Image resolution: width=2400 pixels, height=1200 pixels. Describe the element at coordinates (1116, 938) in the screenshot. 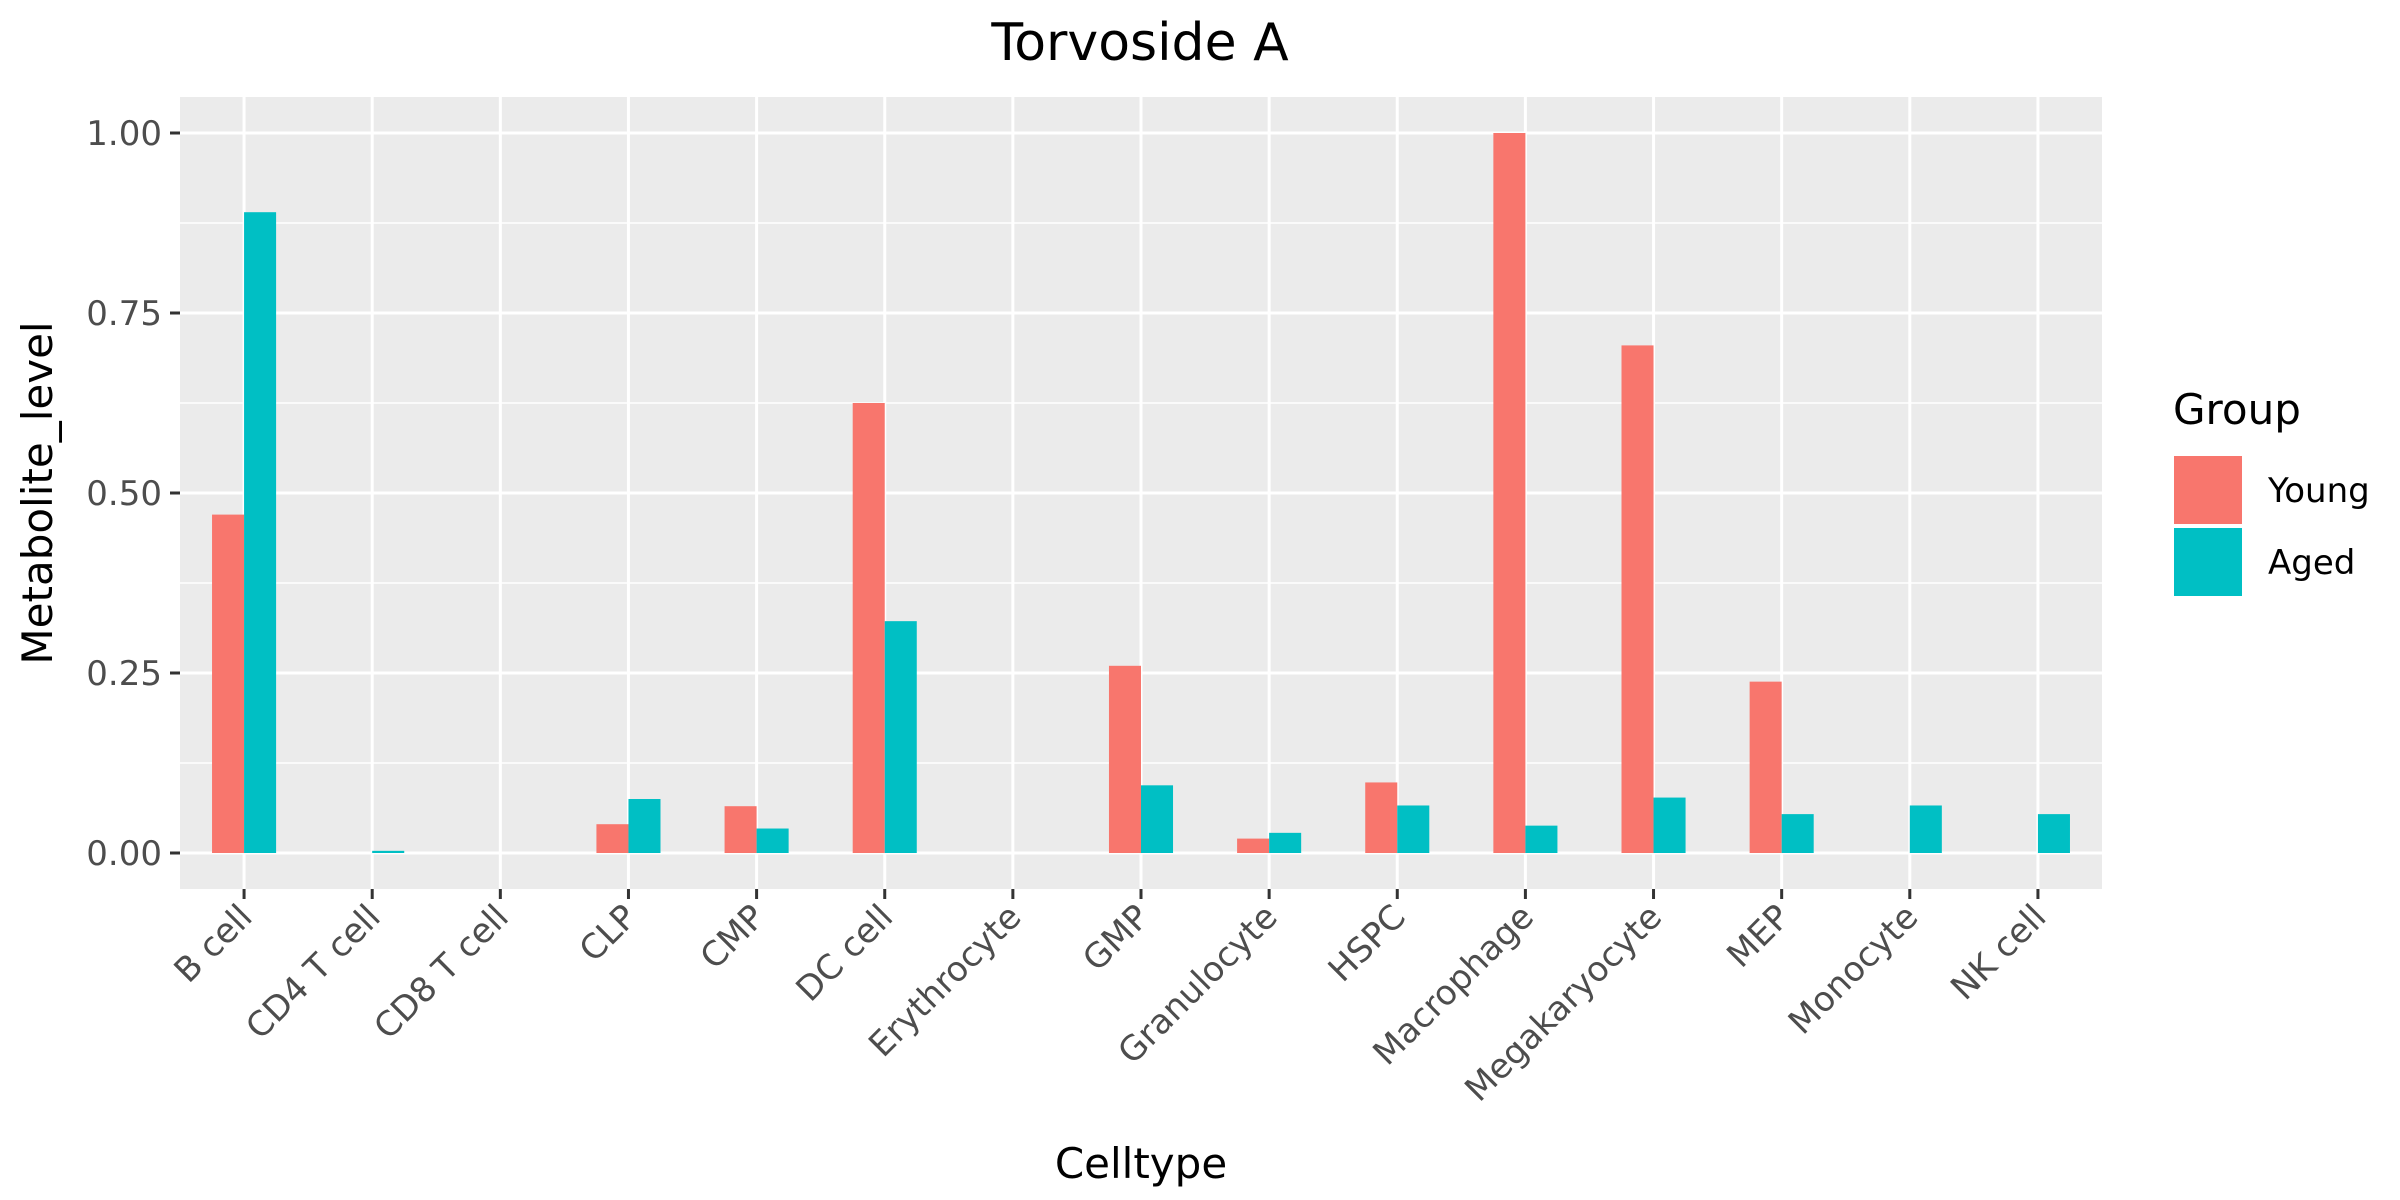

I see `x-tick-label: GMP` at that location.